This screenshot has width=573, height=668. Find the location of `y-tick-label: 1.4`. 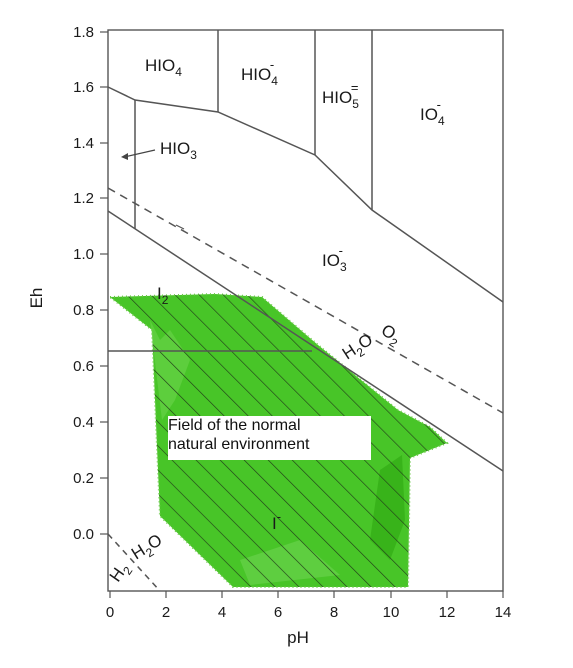

y-tick-label: 1.4 is located at coordinates (83, 143).